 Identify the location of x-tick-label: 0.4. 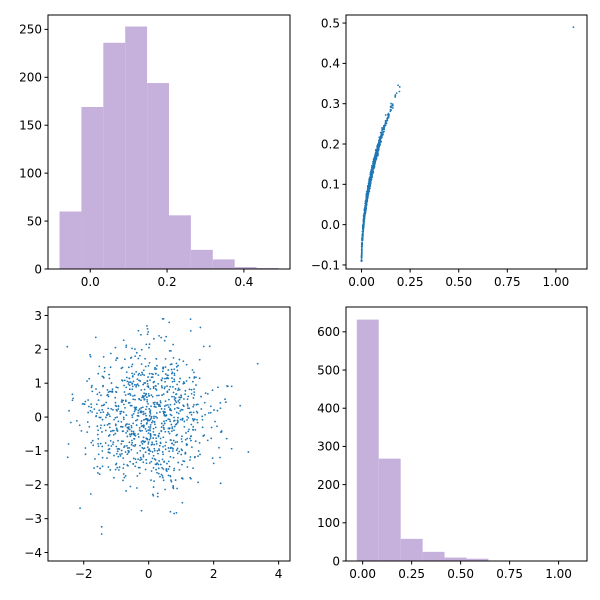
(243, 282).